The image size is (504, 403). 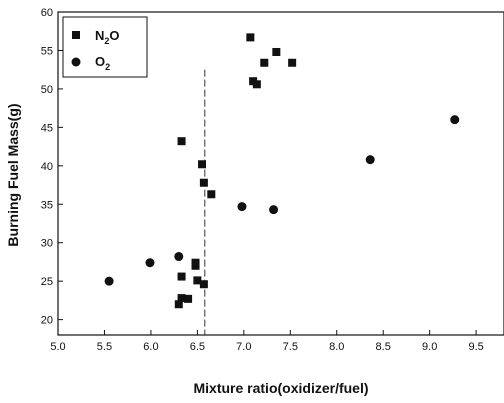 I want to click on y-tick-label: 55, so click(x=47, y=51).